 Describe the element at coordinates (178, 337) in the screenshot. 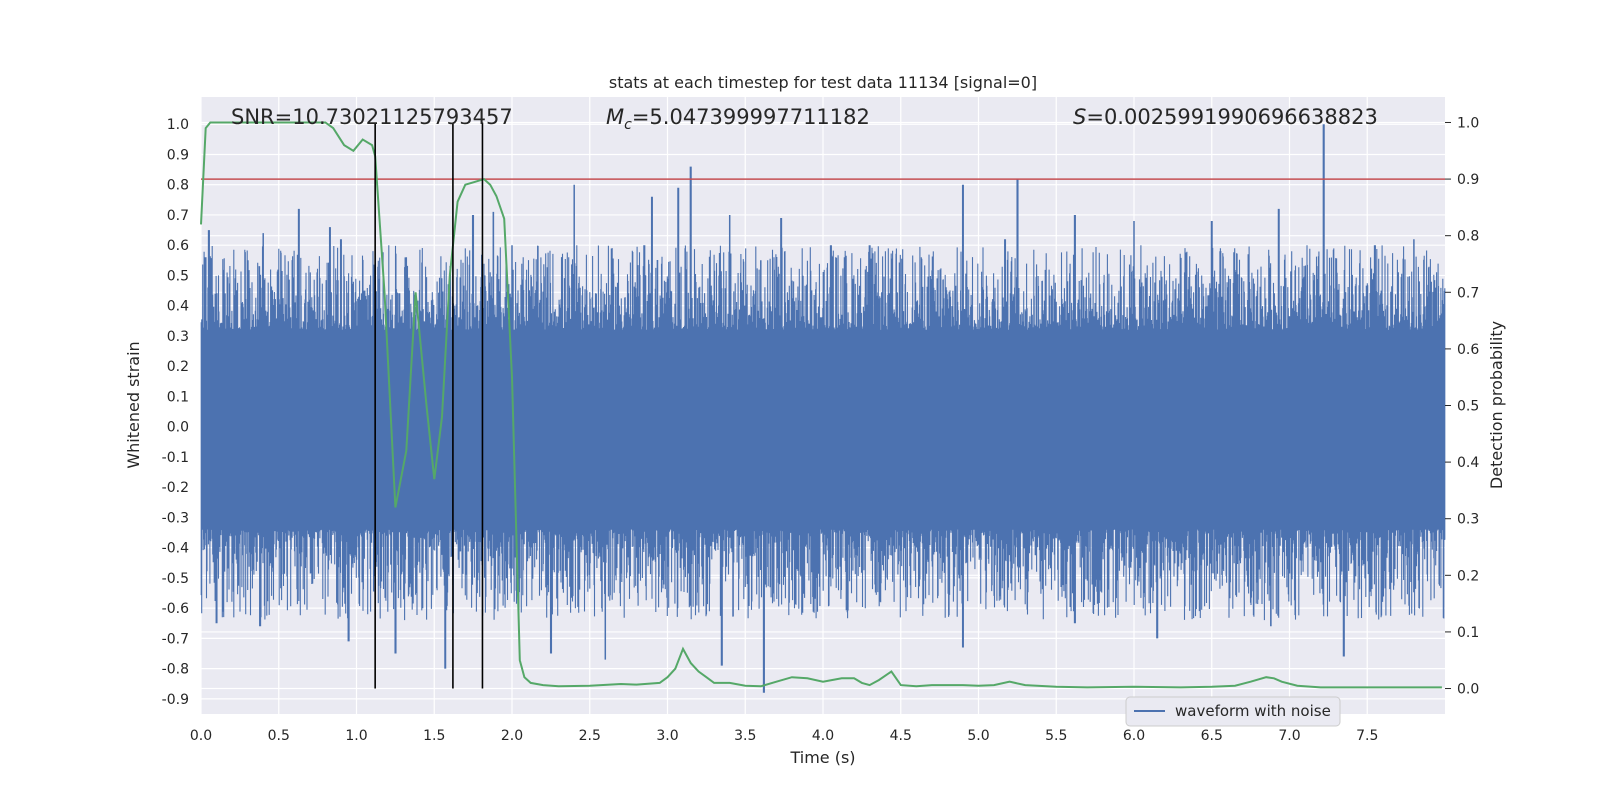

I see `y-left-tick-label: 0.3` at that location.